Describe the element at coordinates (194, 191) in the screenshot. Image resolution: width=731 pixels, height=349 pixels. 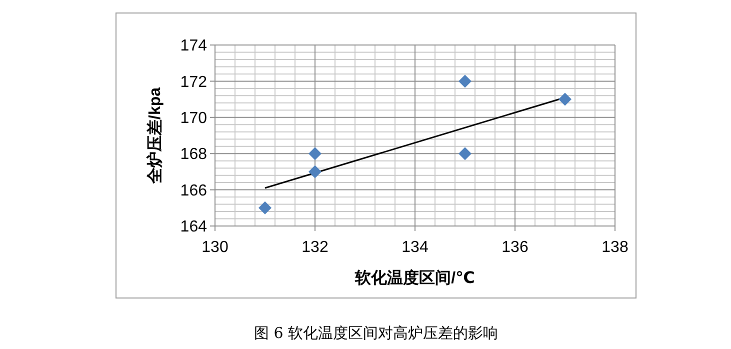
I see `y-tick-label: 166` at that location.